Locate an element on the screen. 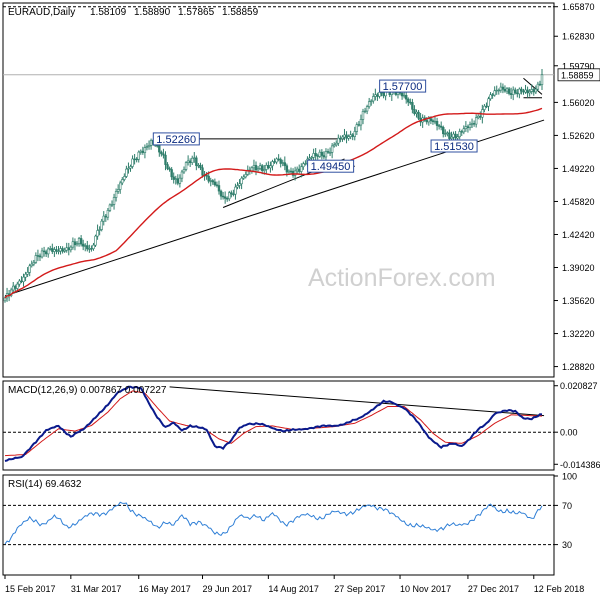 This screenshot has height=600, width=600. rsi-y-tick-label: 100 is located at coordinates (569, 477).